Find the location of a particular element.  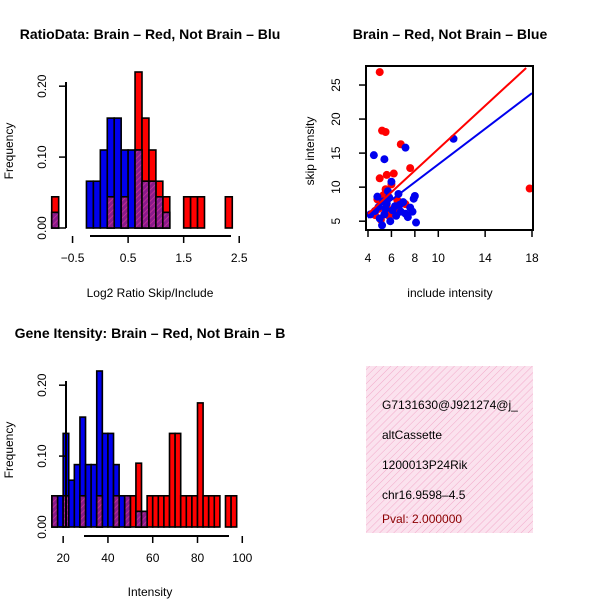

intensity-x-label: Intensity is located at coordinates (150, 592).